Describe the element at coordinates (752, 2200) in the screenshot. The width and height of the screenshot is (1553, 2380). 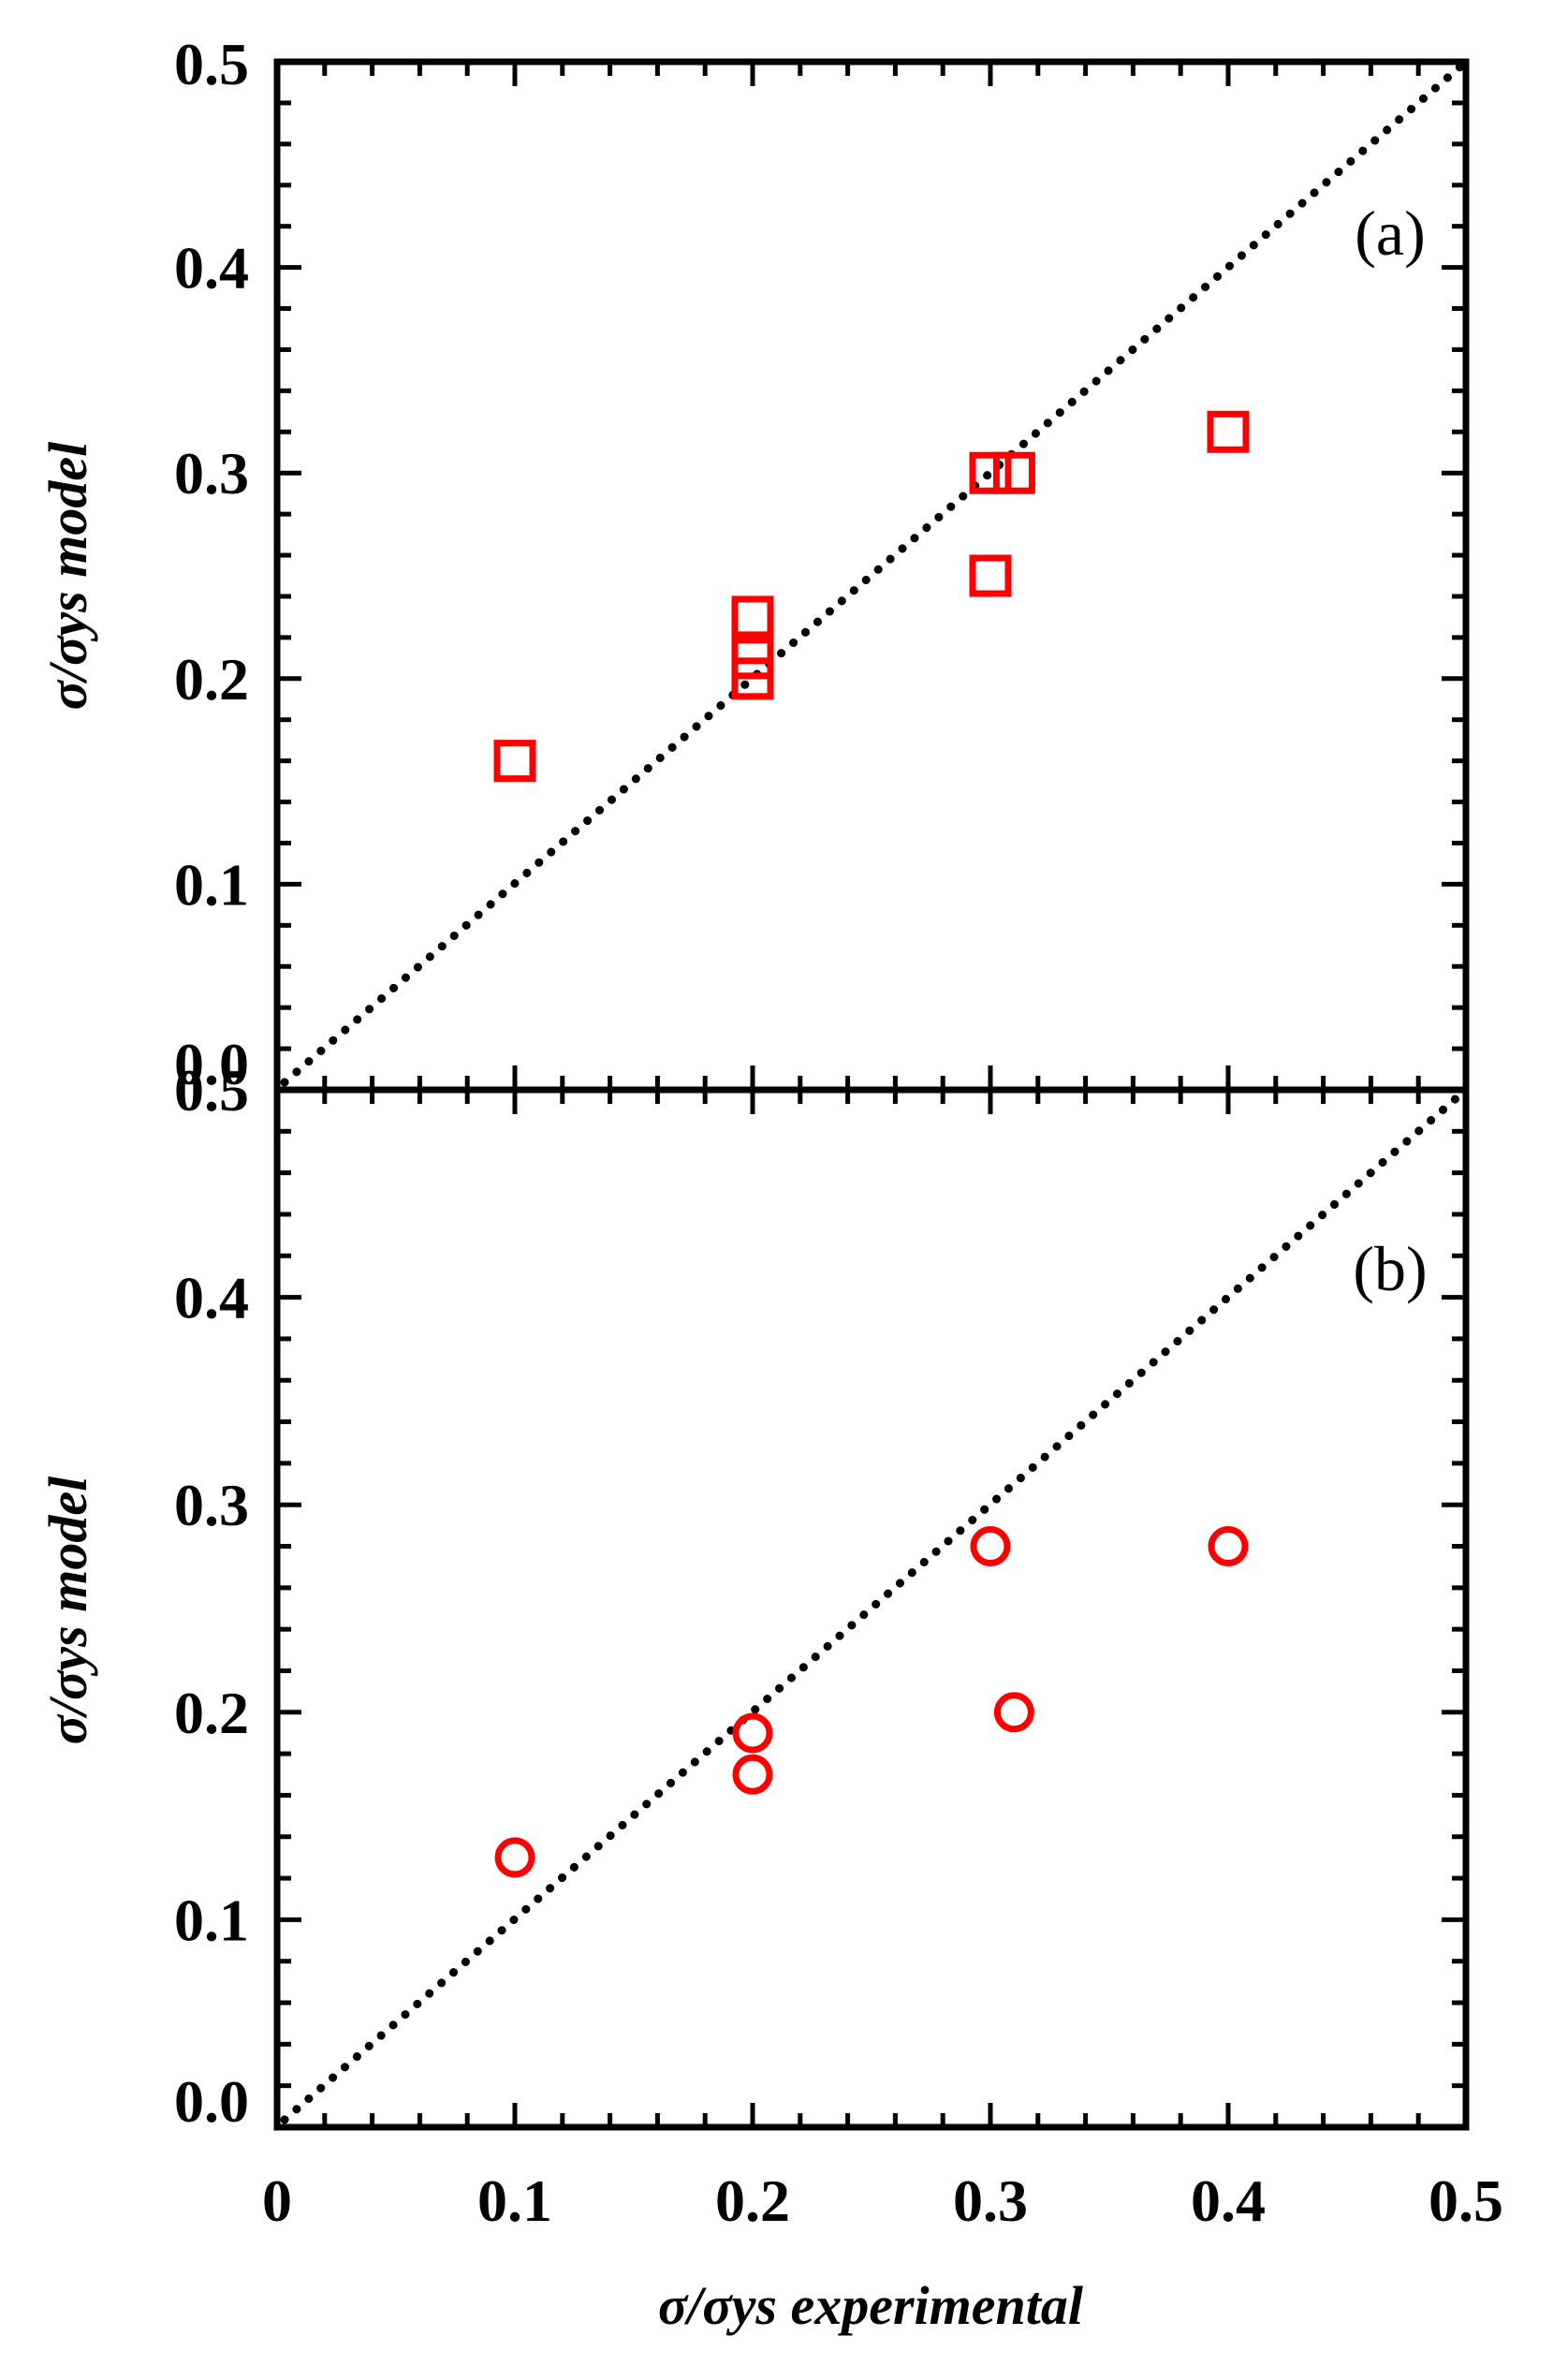
I see `x-tick-label: 0.2` at that location.